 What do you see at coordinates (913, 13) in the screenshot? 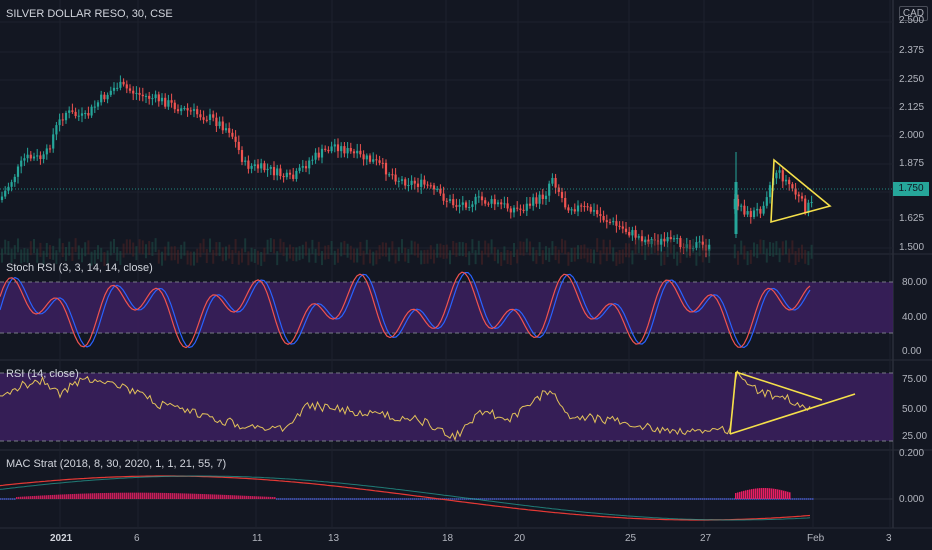
I see `currency-badge: CAD` at bounding box center [913, 13].